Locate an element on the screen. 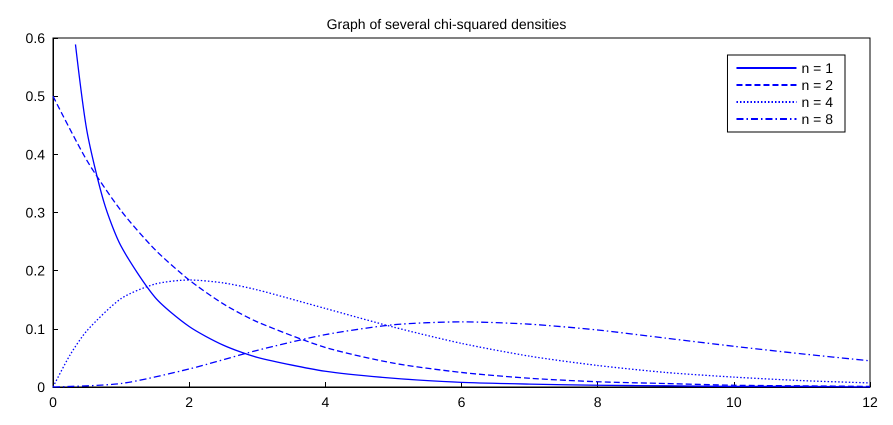  y-tick-label: 0.5 is located at coordinates (36, 96).